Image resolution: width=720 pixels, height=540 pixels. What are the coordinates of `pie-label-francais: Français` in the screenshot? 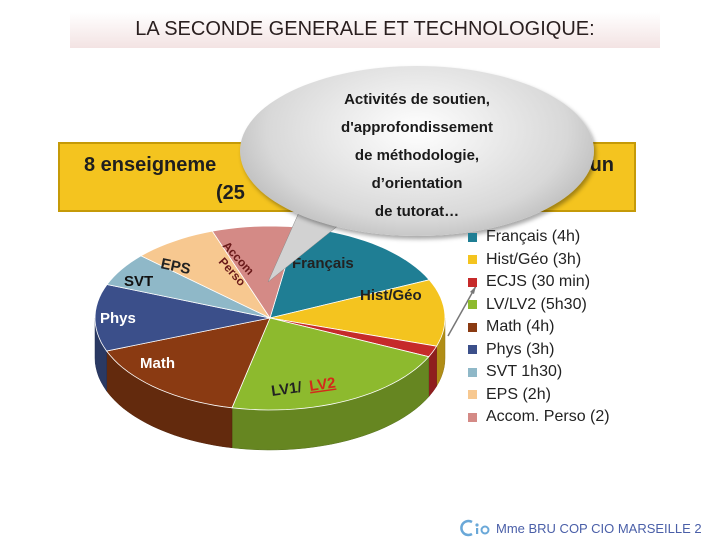 It's located at (323, 263).